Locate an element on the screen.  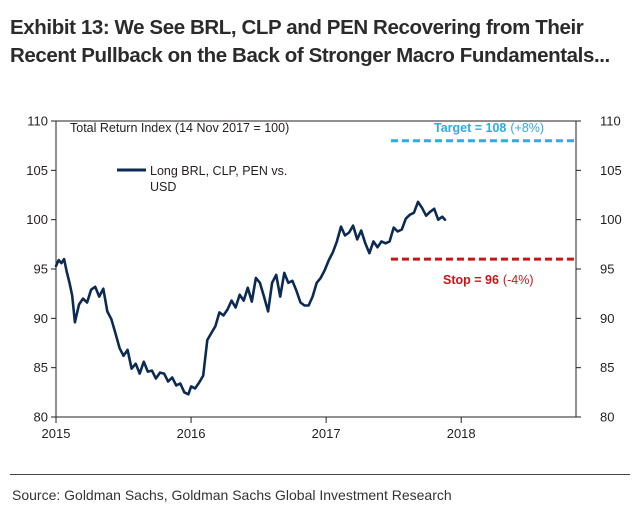
target-label: Target = 108 is located at coordinates (470, 128).